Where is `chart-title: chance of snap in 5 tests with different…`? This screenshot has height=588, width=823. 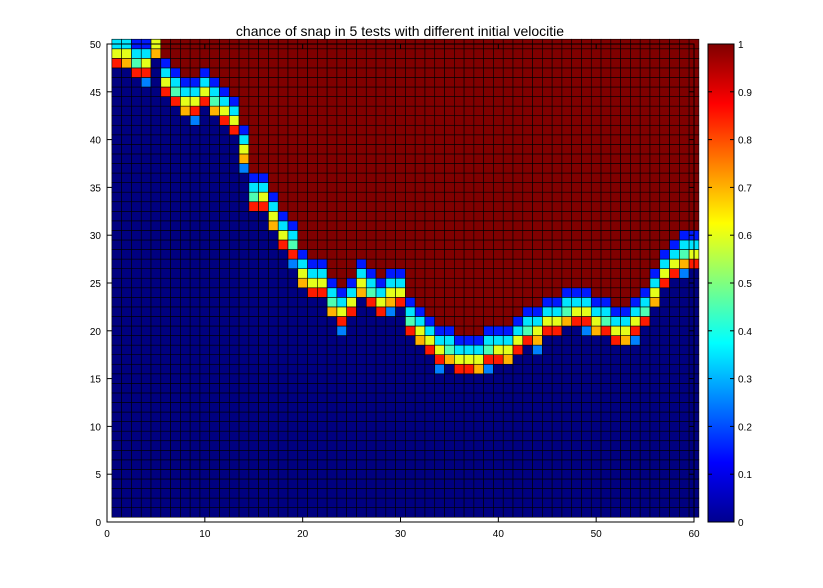
chart-title: chance of snap in 5 tests with different… is located at coordinates (400, 31).